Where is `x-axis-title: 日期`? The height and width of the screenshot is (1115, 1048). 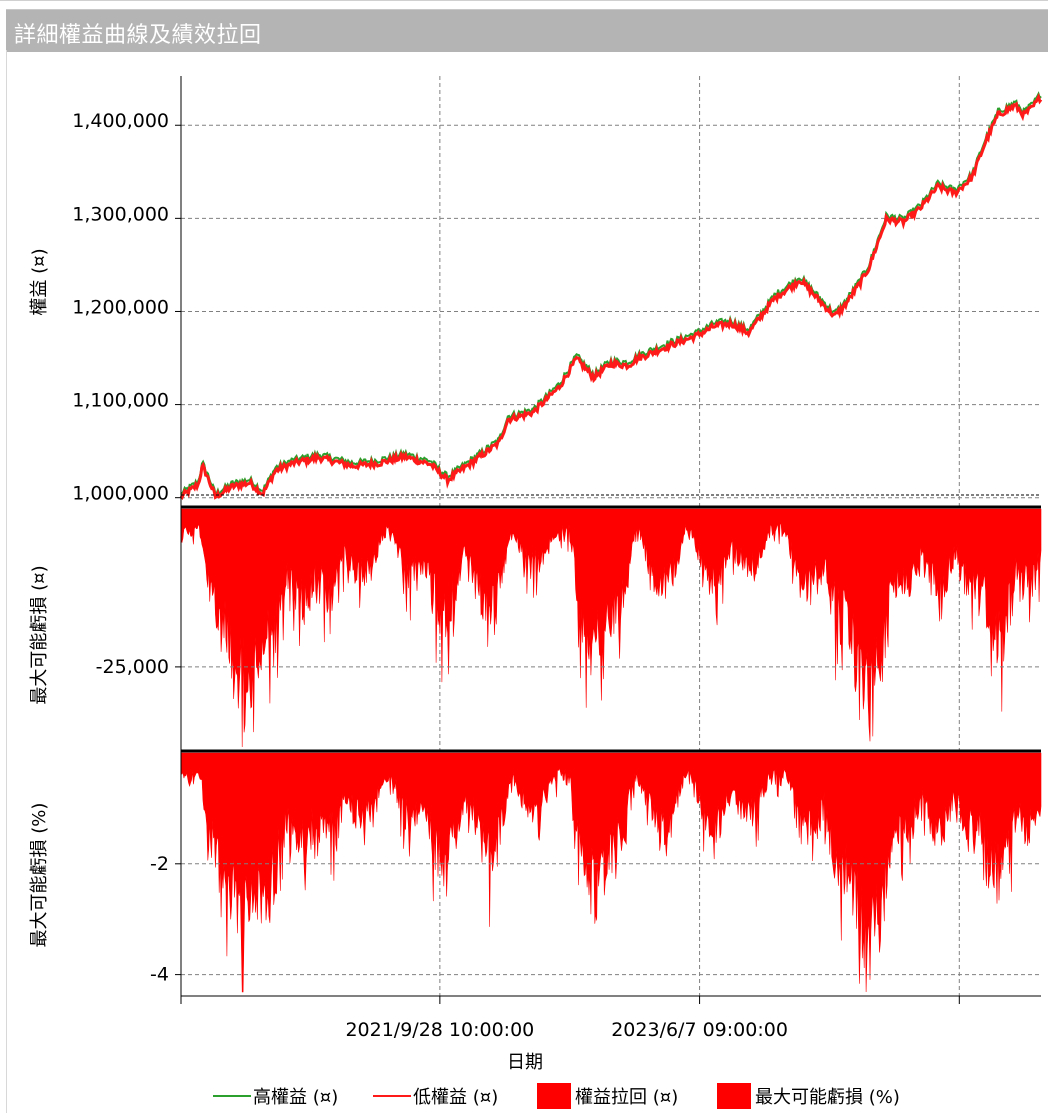
x-axis-title: 日期 is located at coordinates (525, 1062).